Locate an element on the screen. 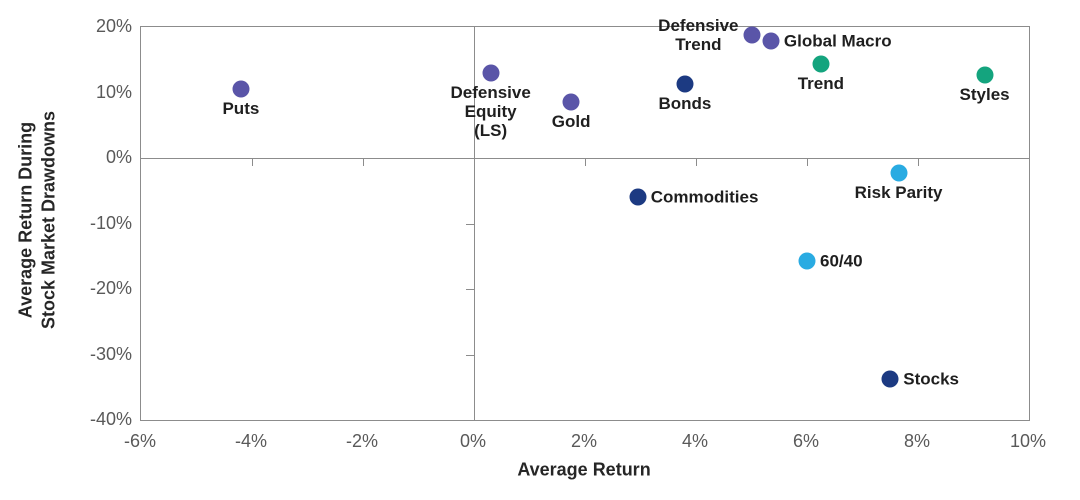  data-point-puts is located at coordinates (241, 89).